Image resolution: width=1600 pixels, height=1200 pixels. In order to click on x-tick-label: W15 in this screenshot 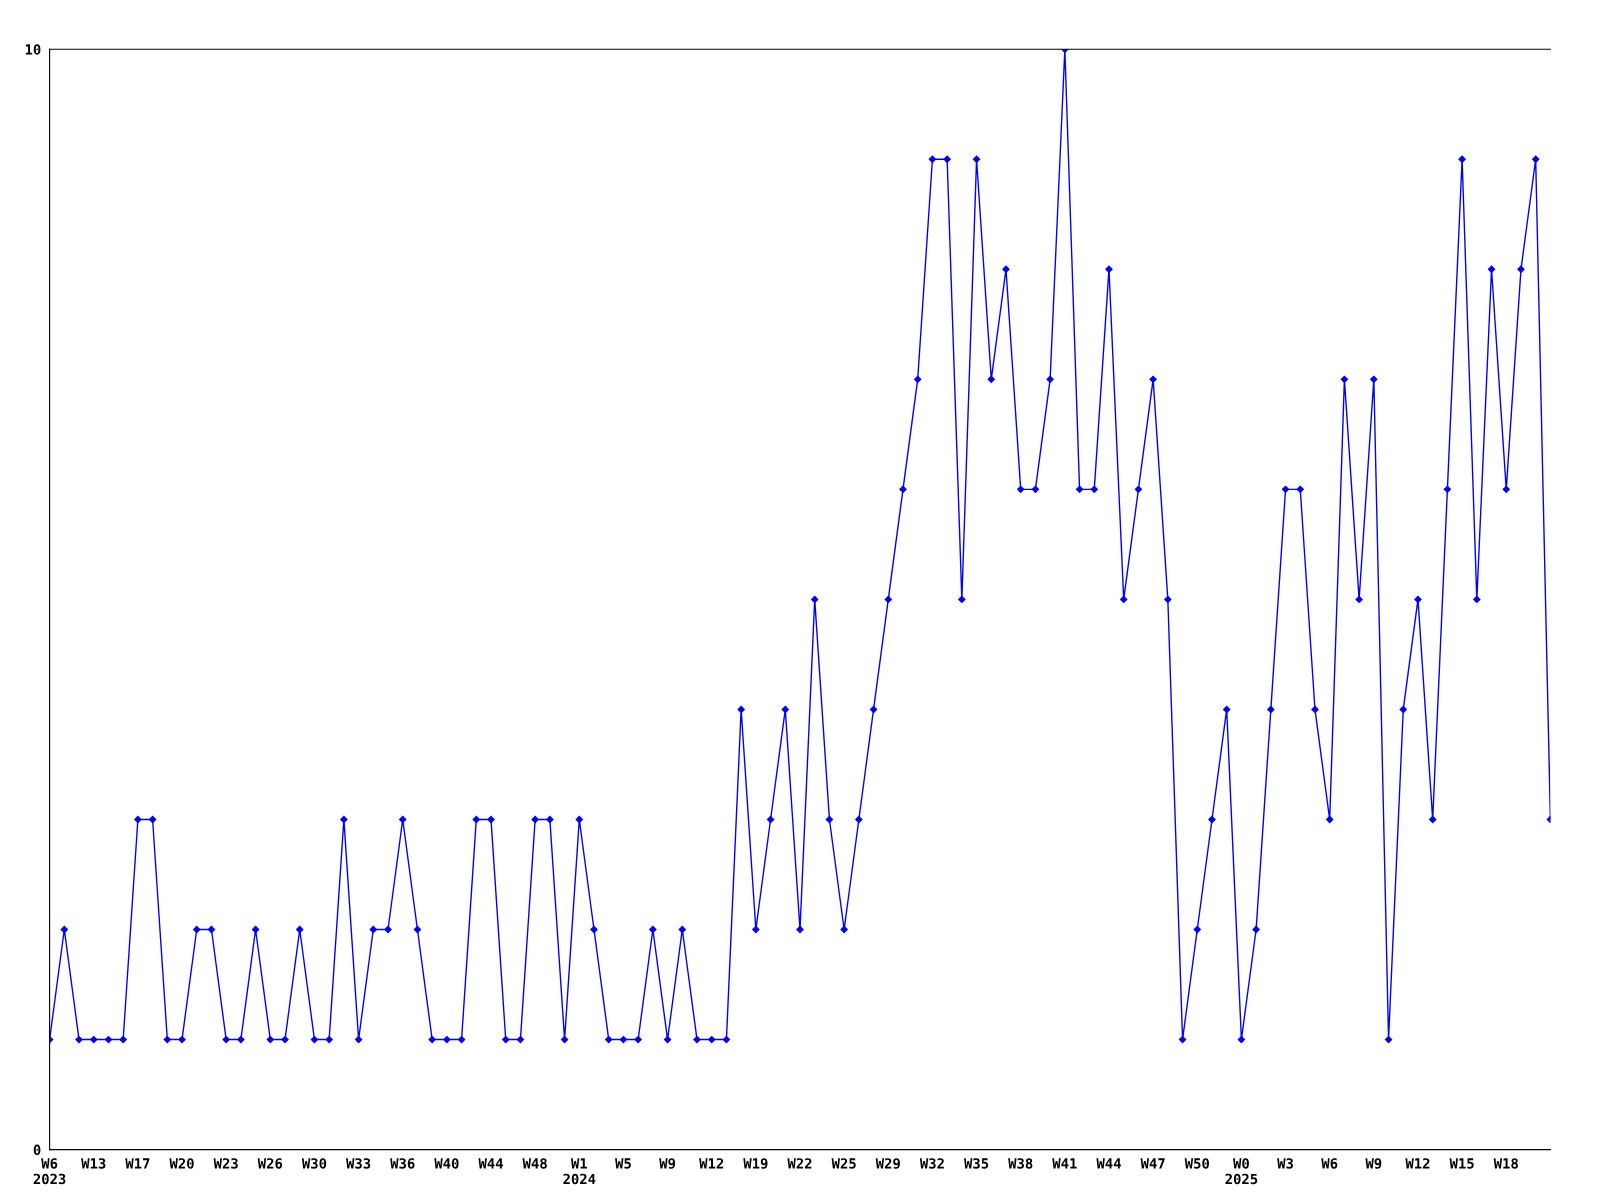, I will do `click(1461, 1163)`.